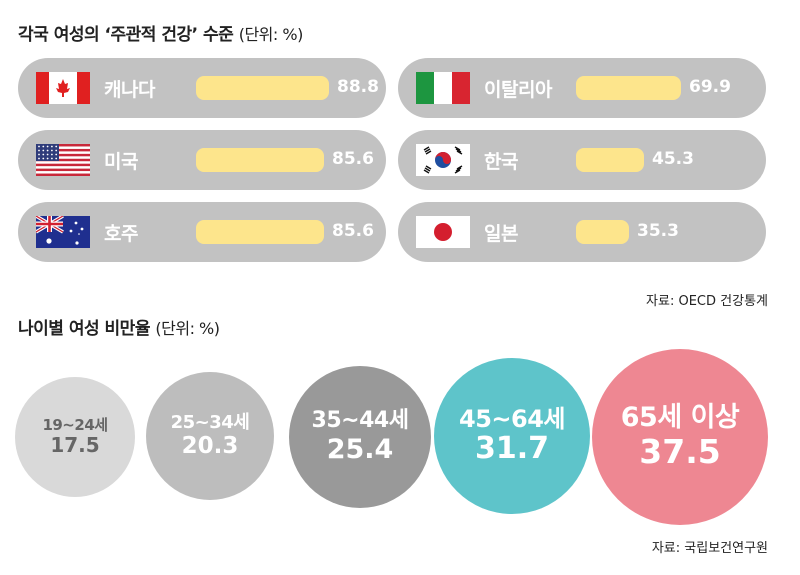 The height and width of the screenshot is (575, 800). Describe the element at coordinates (187, 328) in the screenshot. I see `obesity-chart-unit: (단위: %)` at that location.